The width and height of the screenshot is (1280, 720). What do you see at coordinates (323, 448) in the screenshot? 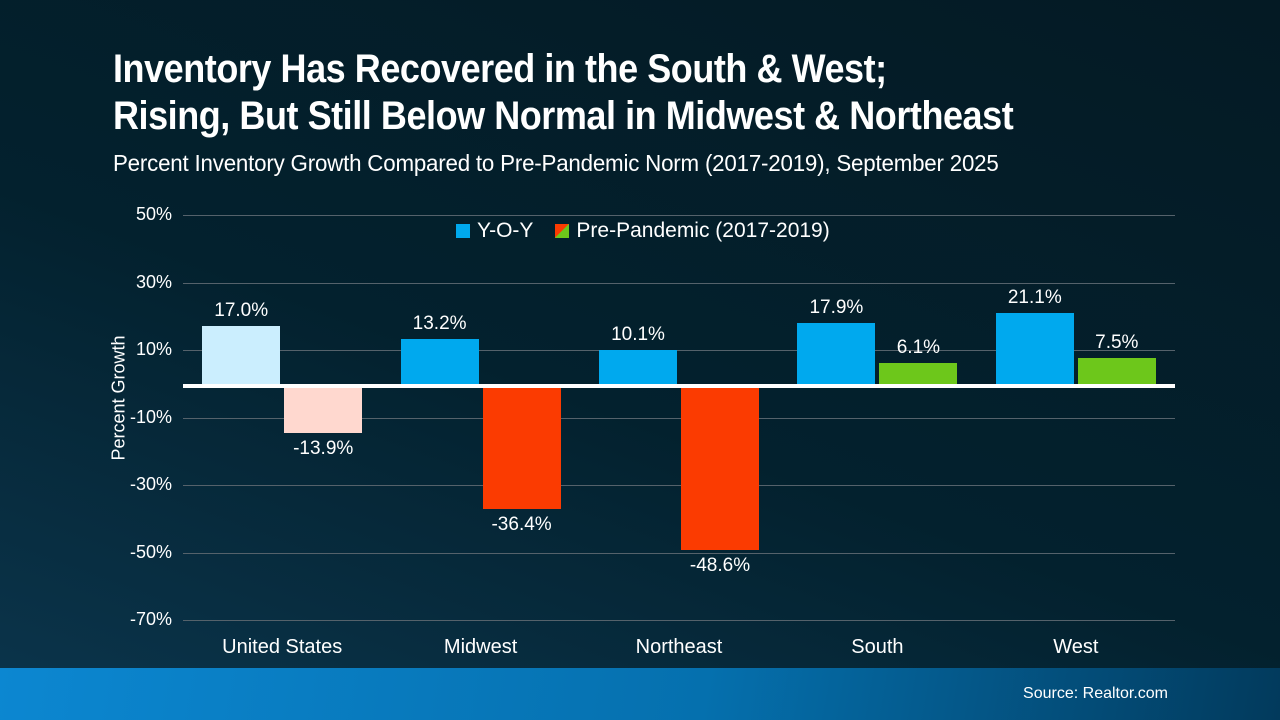
I see `value-label-prepandemic-united-states: -13.9%` at bounding box center [323, 448].